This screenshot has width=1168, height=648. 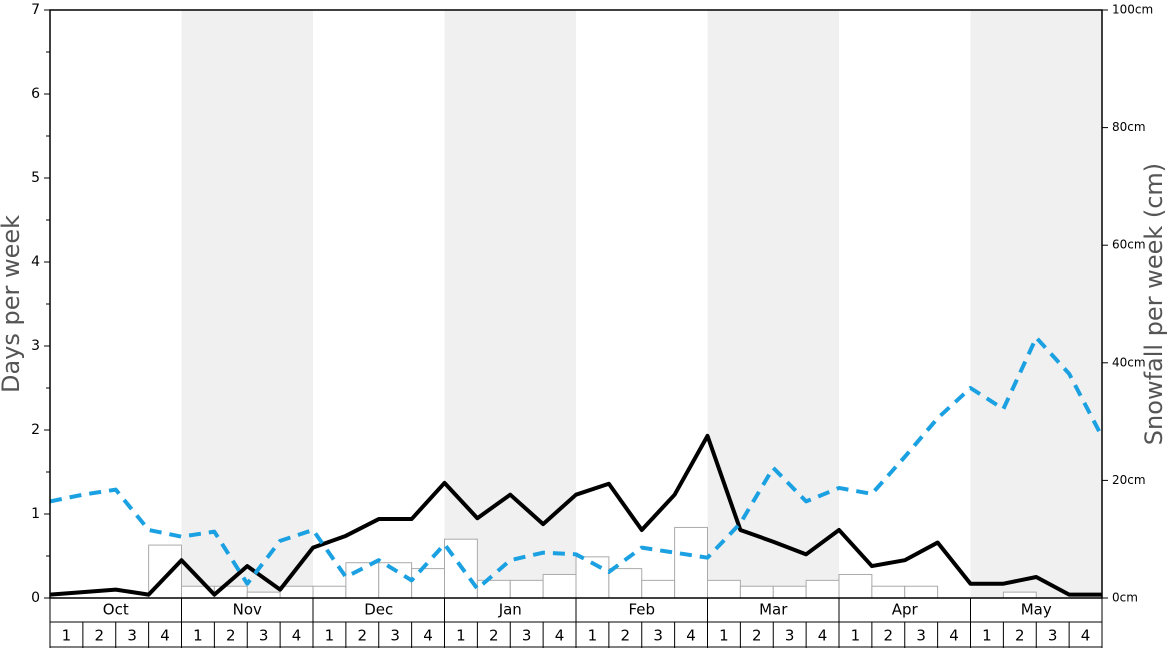 What do you see at coordinates (1129, 480) in the screenshot?
I see `y2-tick-label: 20cm` at bounding box center [1129, 480].